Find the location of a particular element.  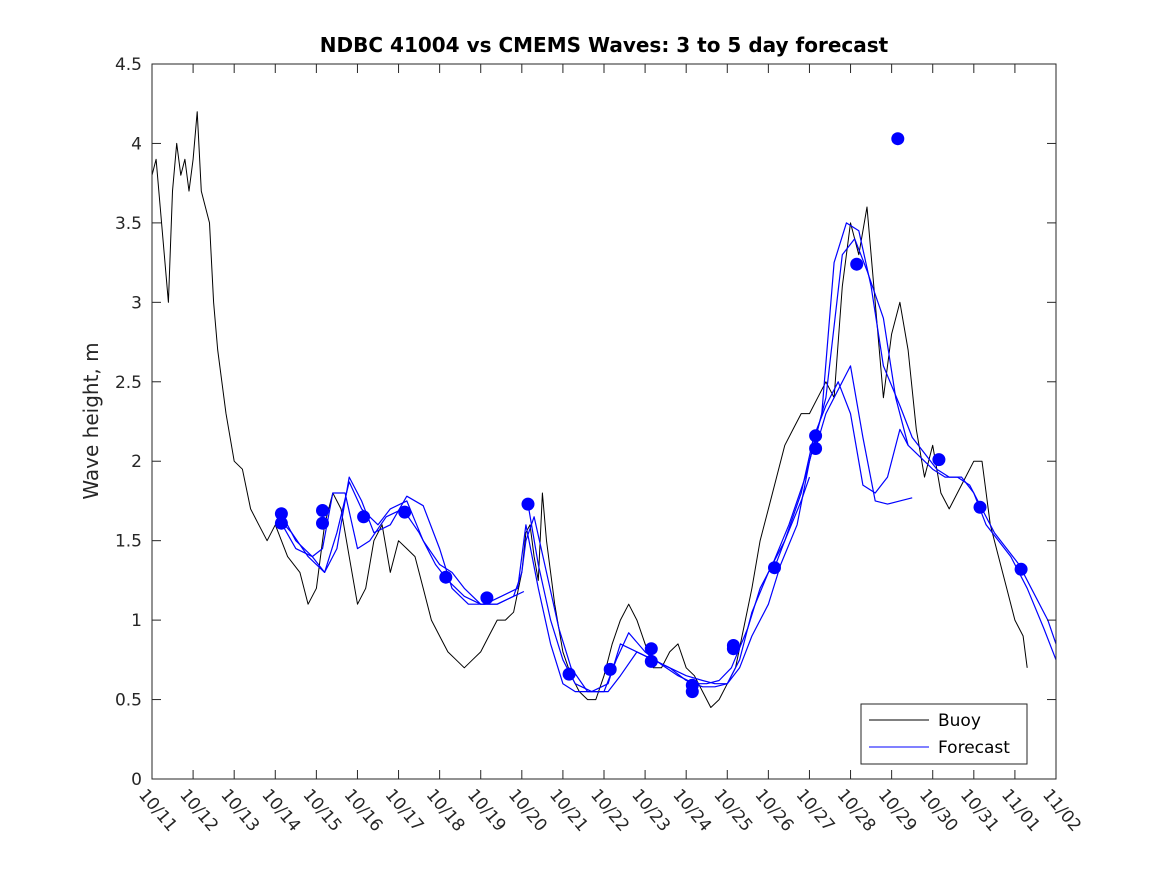

y-tick-label: 2 is located at coordinates (136, 462).